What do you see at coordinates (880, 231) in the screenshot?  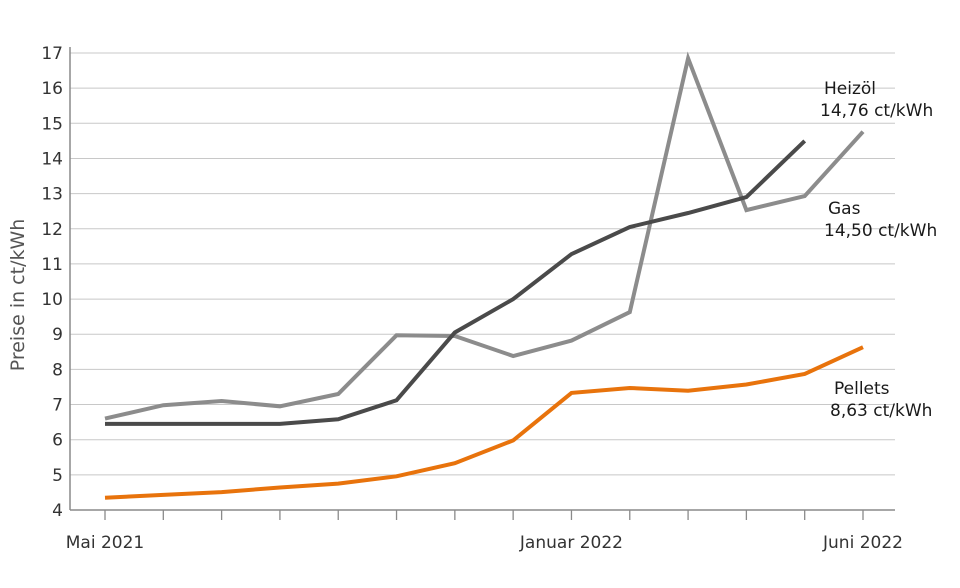 I see `series-value-label: 14,50 ct/kWh` at bounding box center [880, 231].